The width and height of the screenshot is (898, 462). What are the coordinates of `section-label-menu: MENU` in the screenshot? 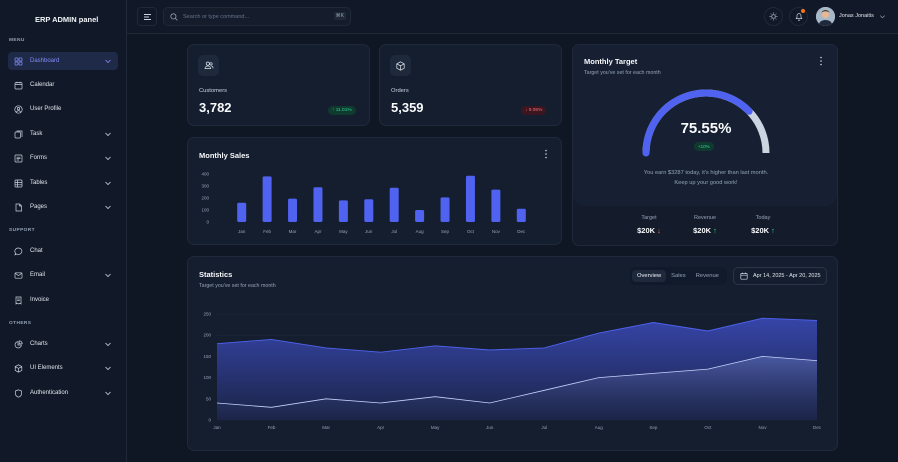 It's located at (17, 40).